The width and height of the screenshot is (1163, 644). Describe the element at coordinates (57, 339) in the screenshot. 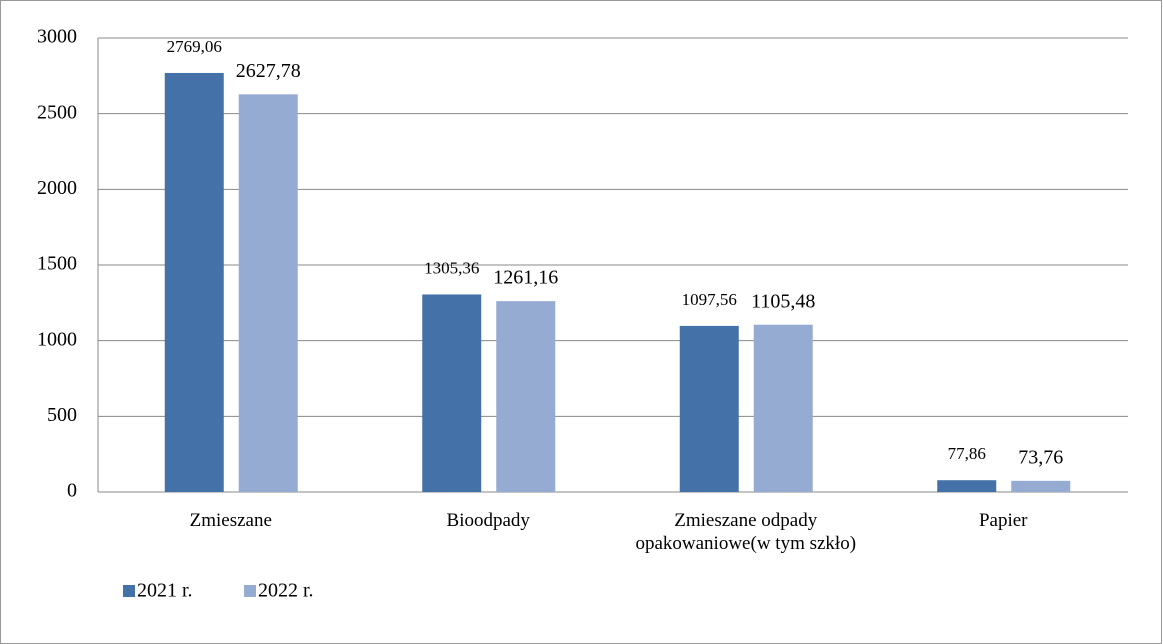

I see `y-tick-label: 1000` at that location.